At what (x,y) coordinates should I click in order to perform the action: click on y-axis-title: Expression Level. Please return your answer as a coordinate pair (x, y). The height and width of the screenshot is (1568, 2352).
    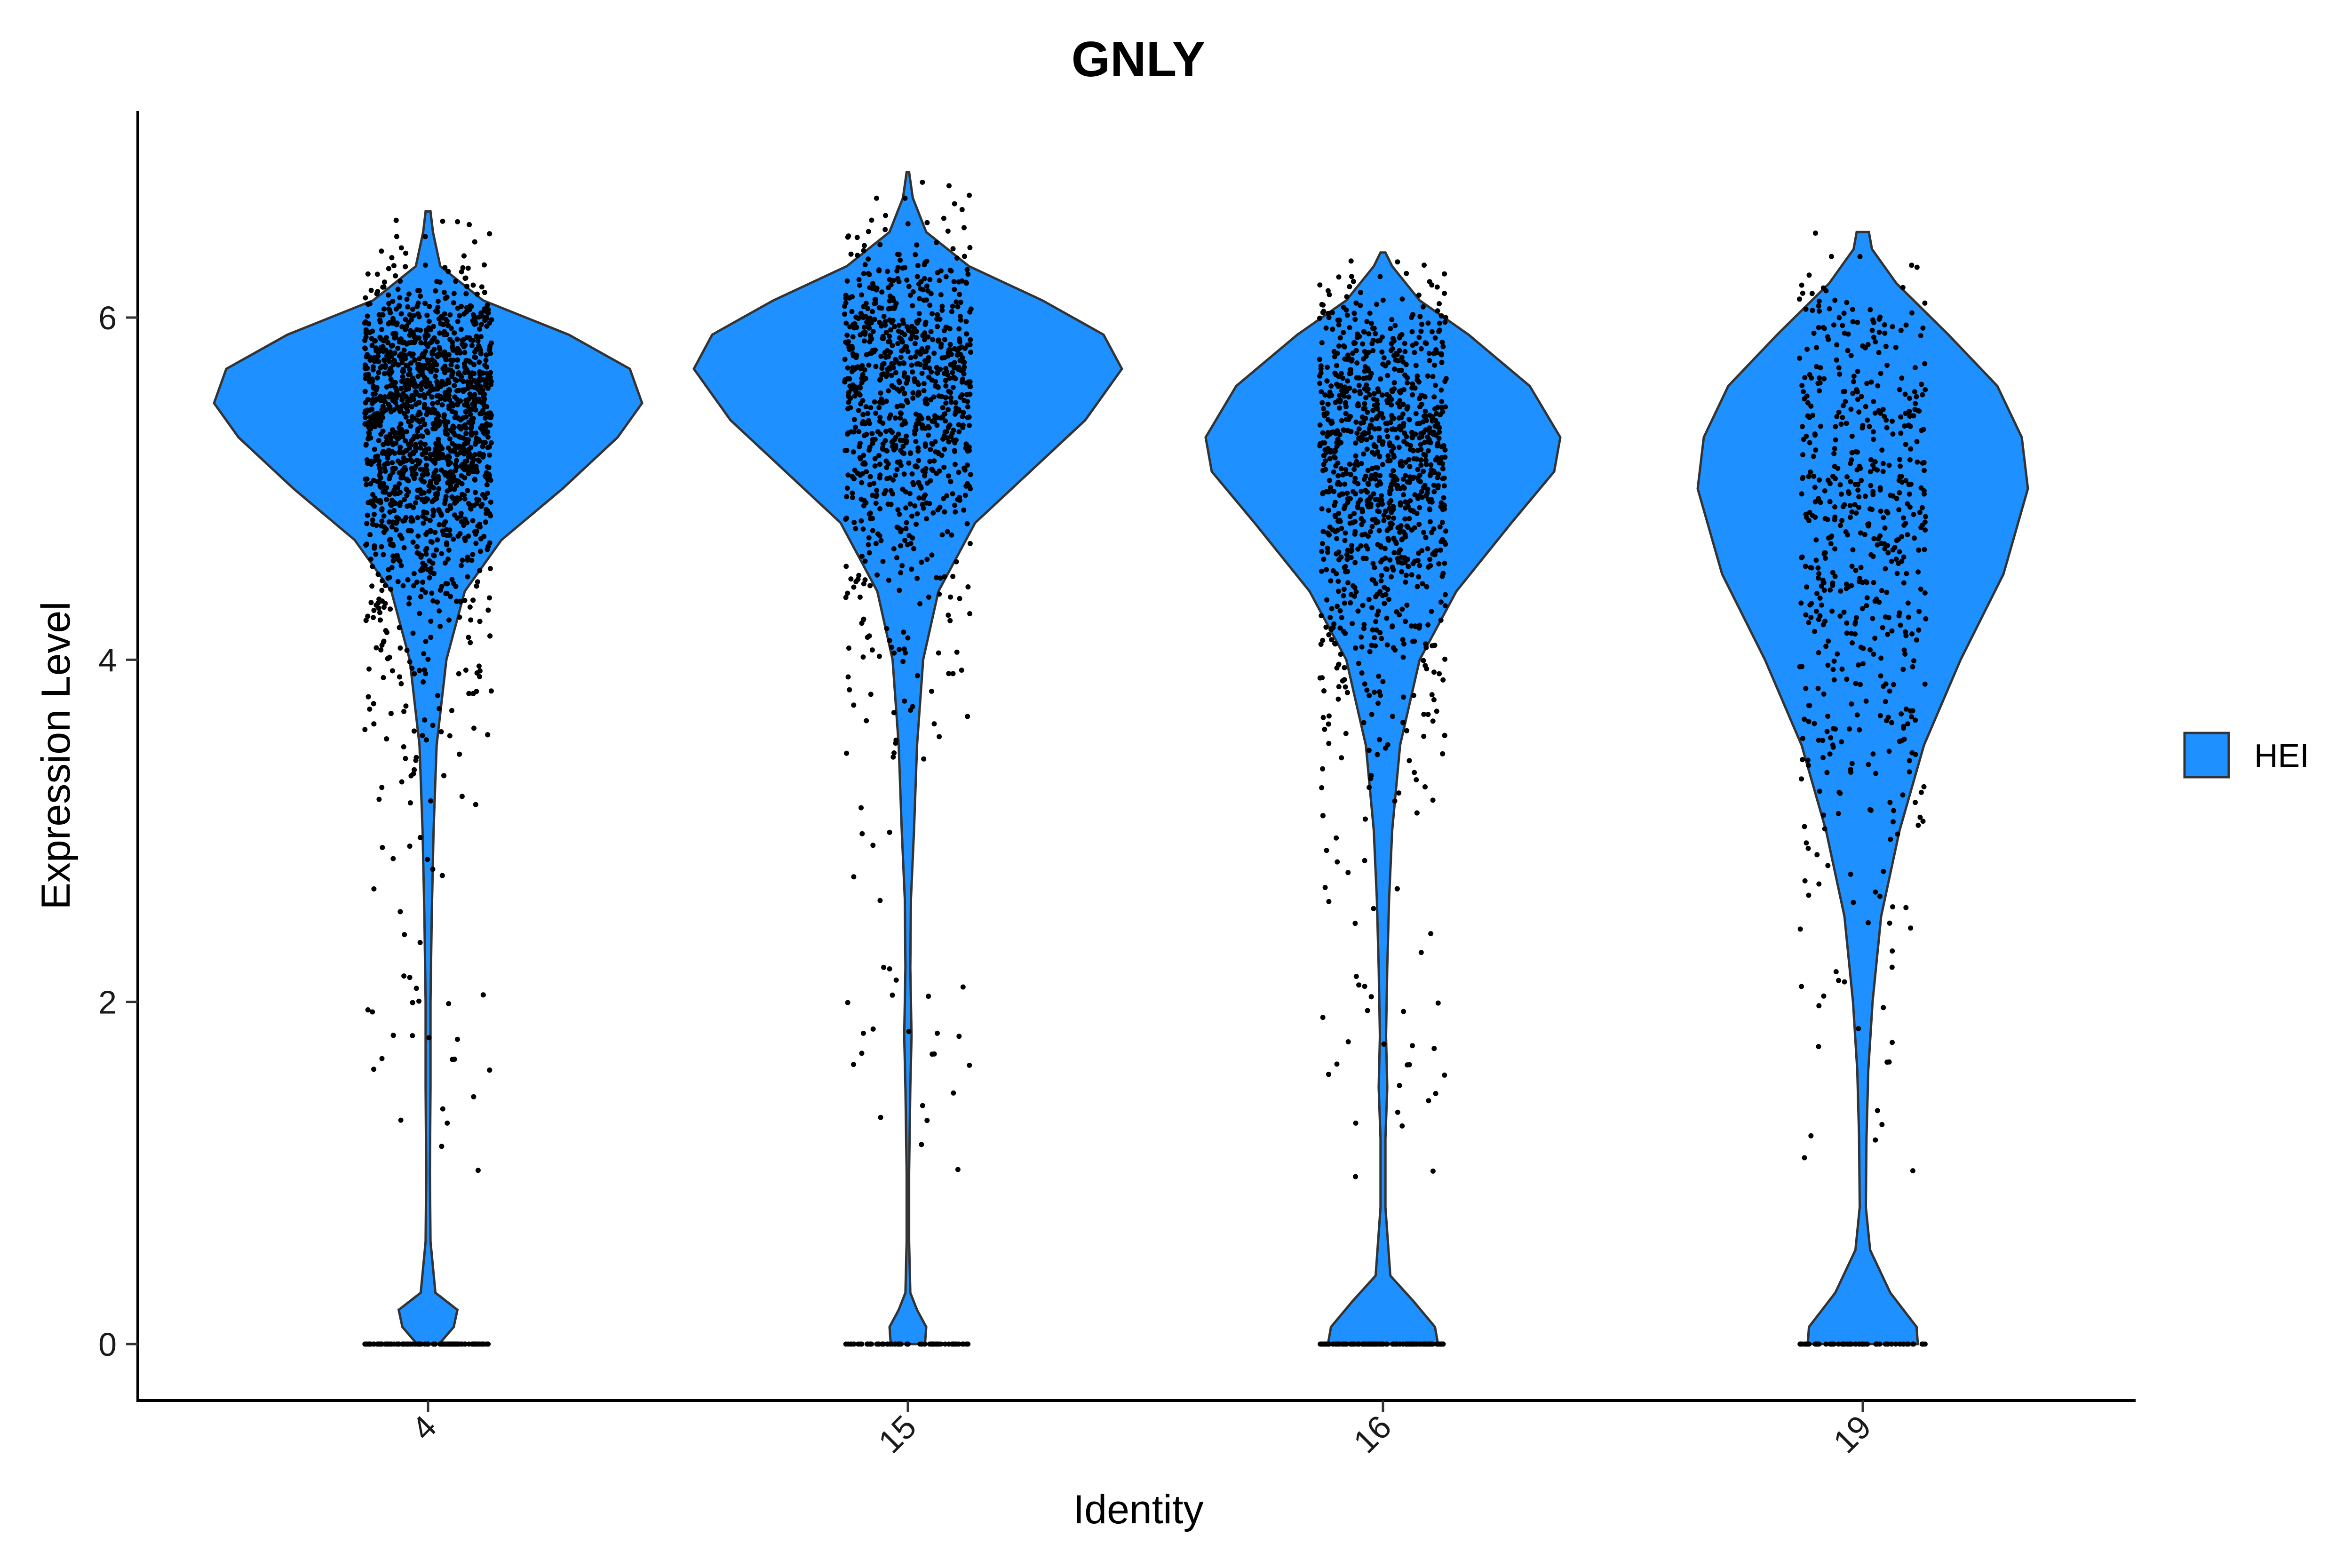
    Looking at the image, I should click on (56, 756).